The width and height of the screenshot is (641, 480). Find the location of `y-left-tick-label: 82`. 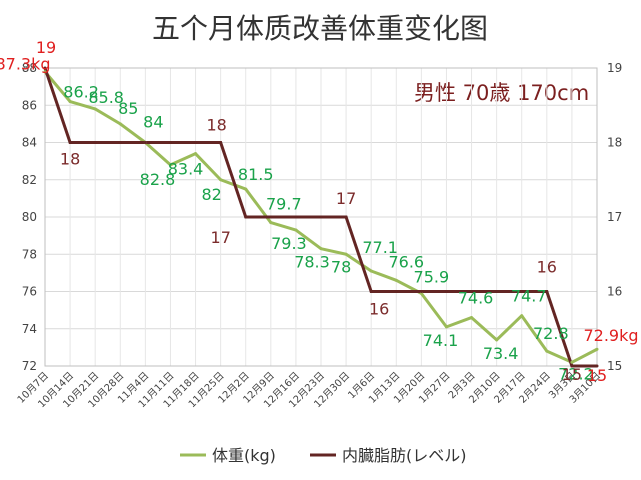

y-left-tick-label: 82 is located at coordinates (29, 180).